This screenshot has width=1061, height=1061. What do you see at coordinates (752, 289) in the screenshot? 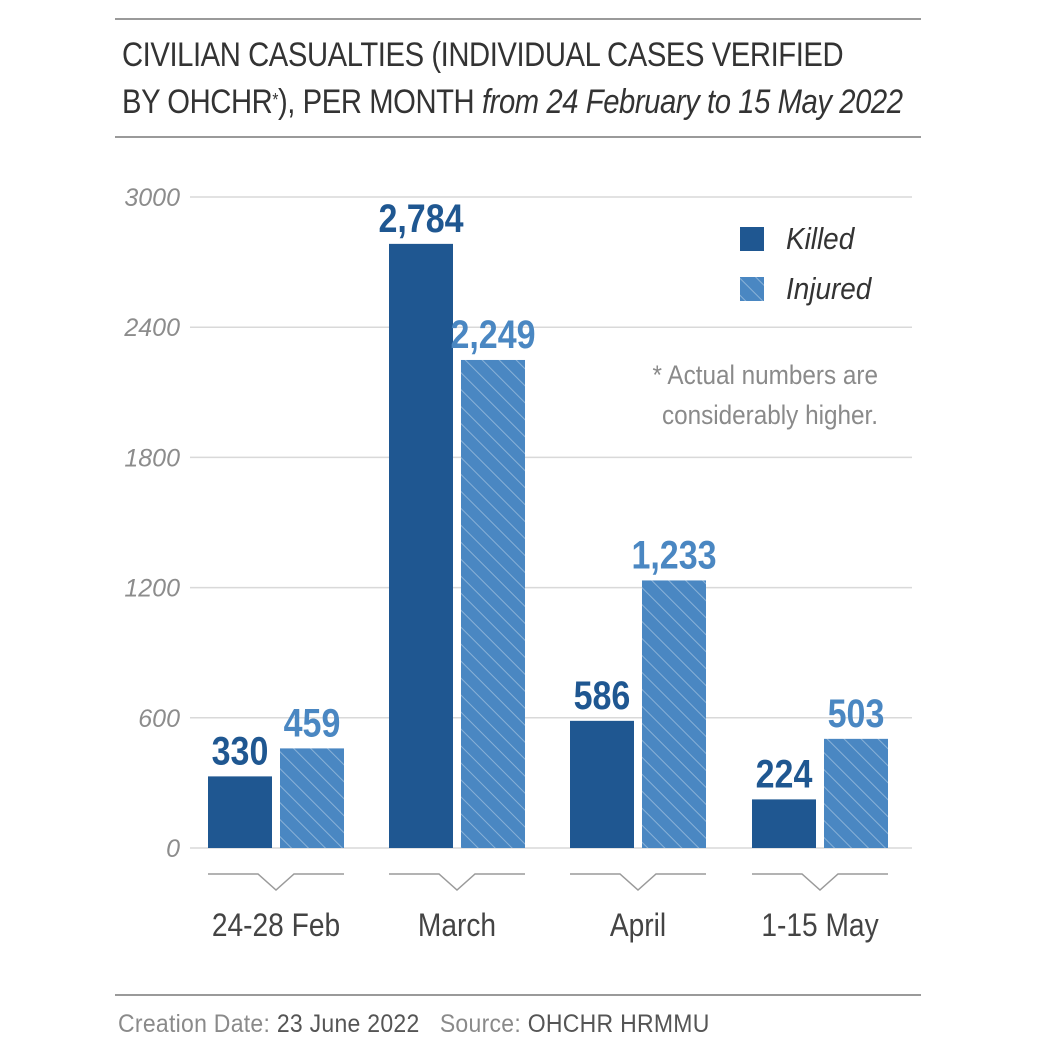
I see `legend-swatch-injured` at bounding box center [752, 289].